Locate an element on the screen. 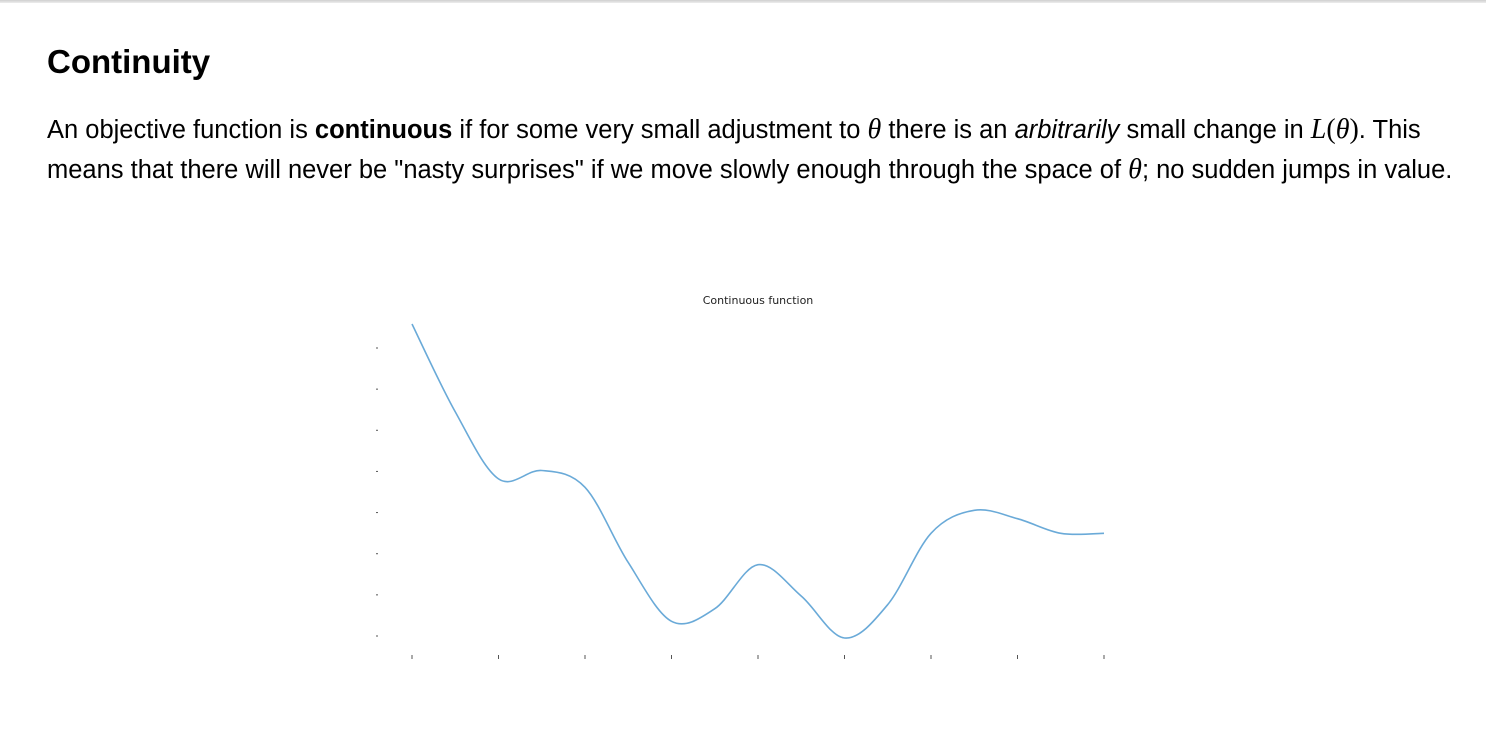 The height and width of the screenshot is (732, 1486). chart-title: Continuous function is located at coordinates (758, 300).